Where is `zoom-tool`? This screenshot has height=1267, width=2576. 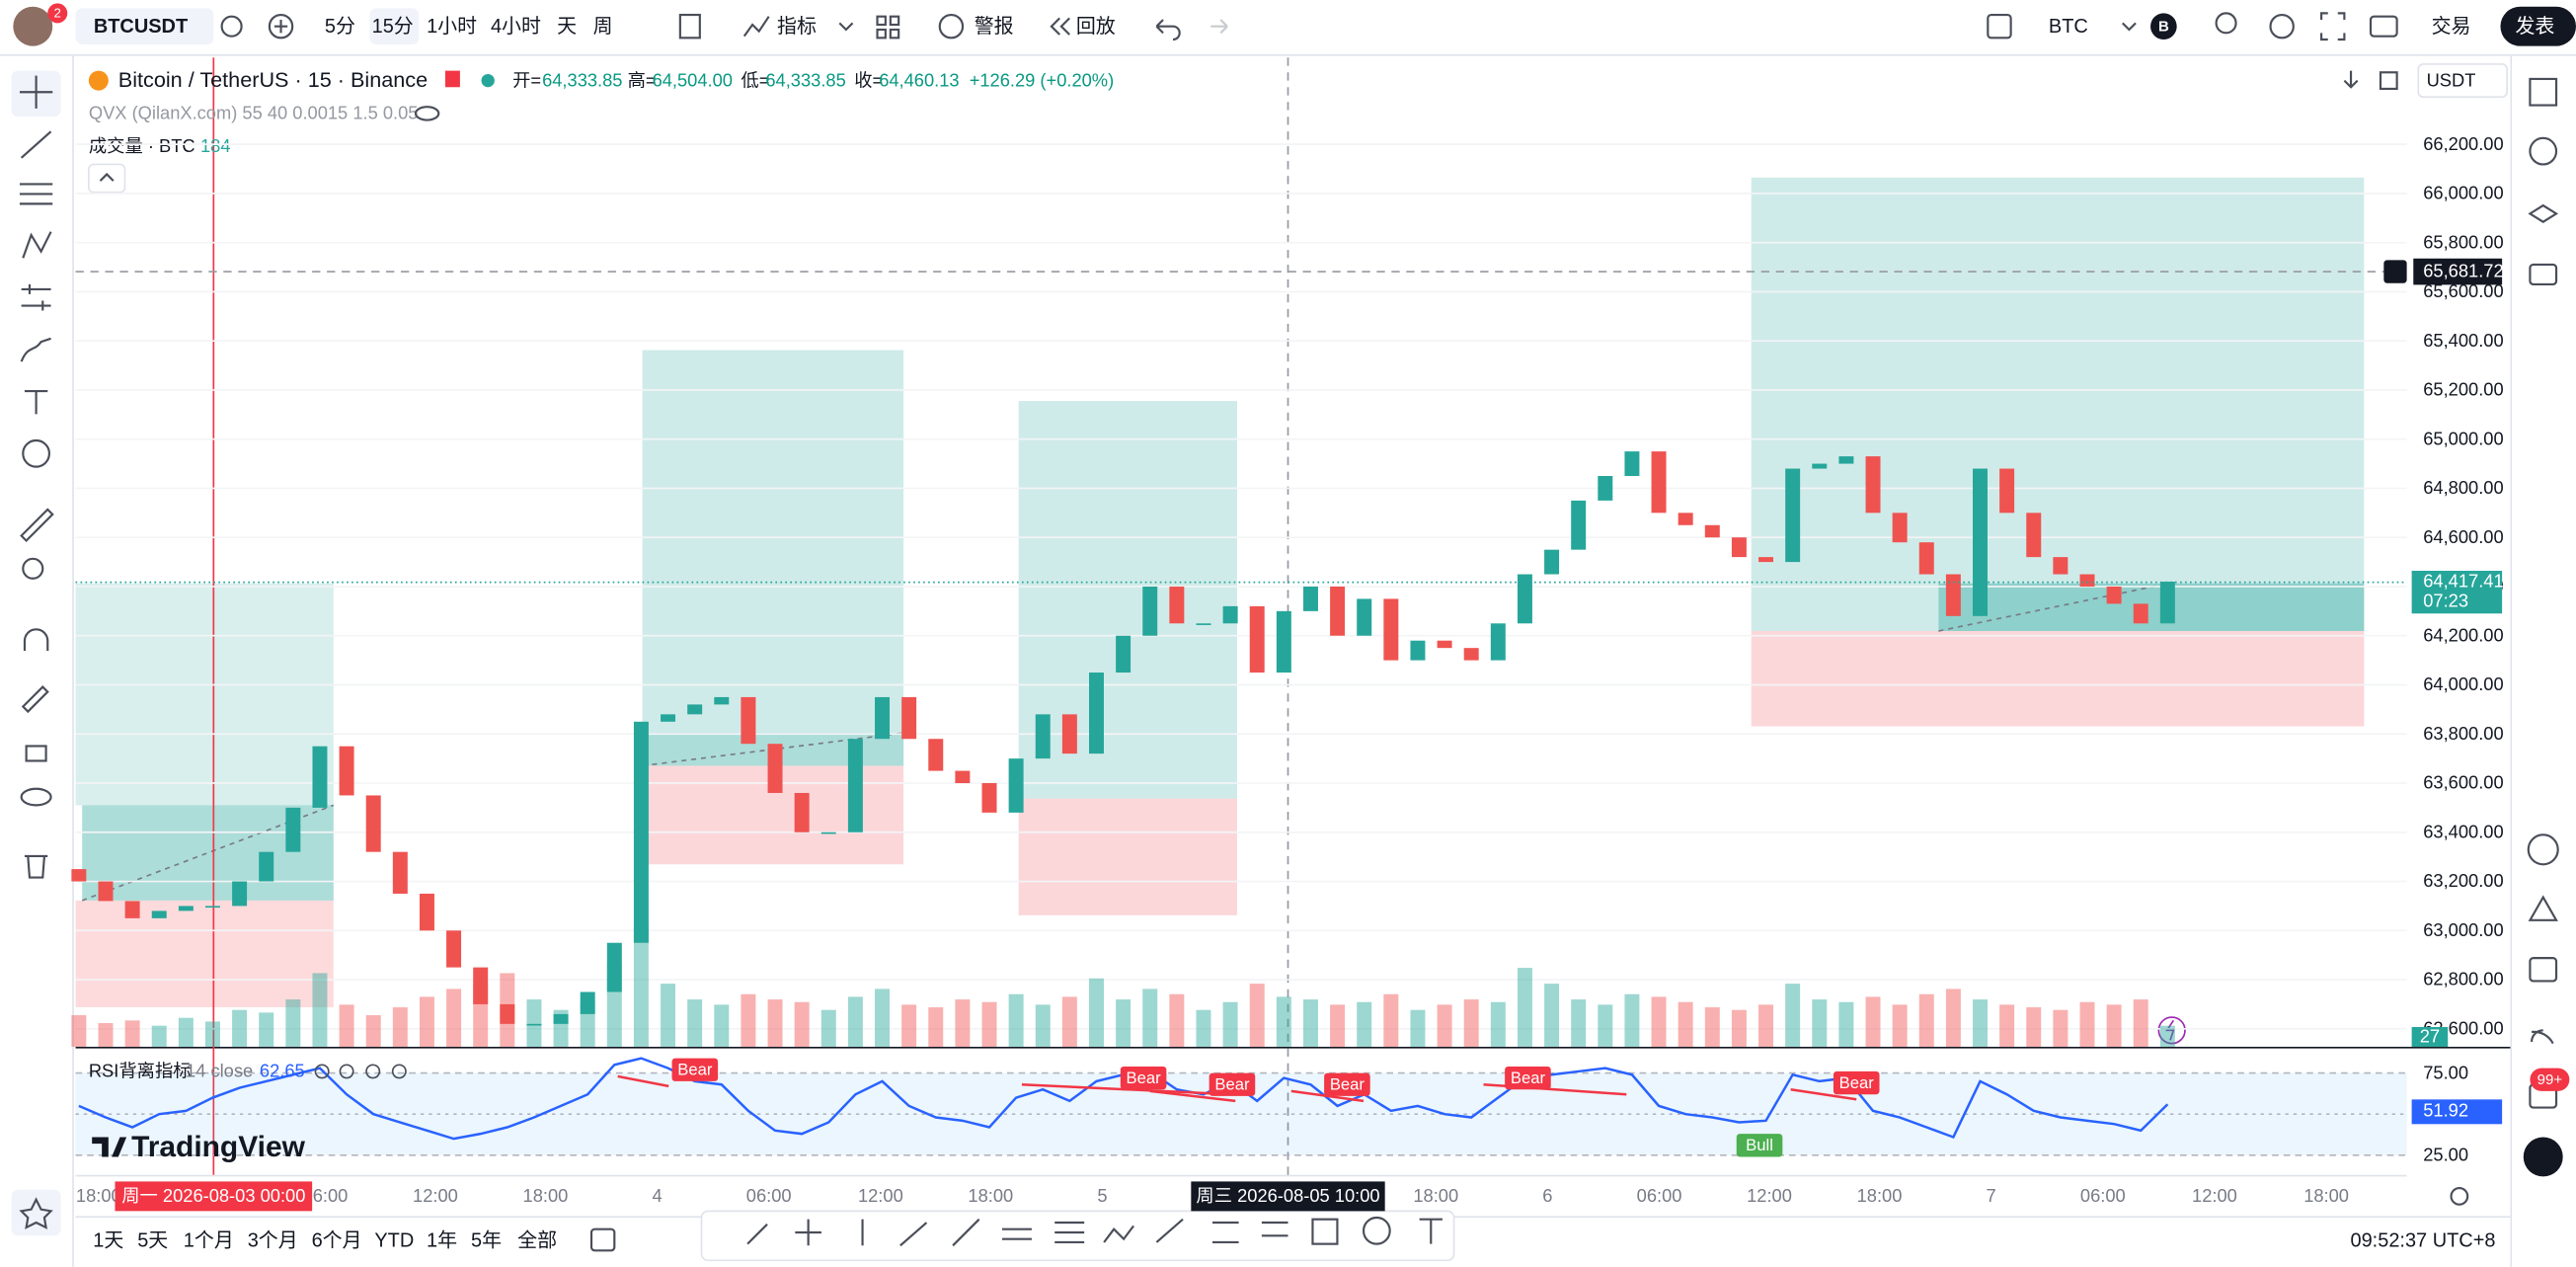 zoom-tool is located at coordinates (33, 568).